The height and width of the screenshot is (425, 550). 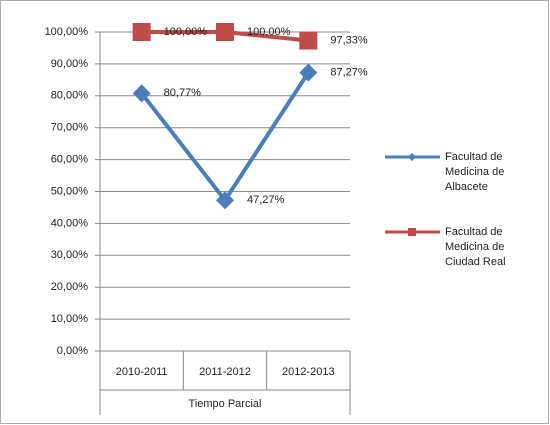 What do you see at coordinates (70, 223) in the screenshot?
I see `y-tick-label: 40,00%` at bounding box center [70, 223].